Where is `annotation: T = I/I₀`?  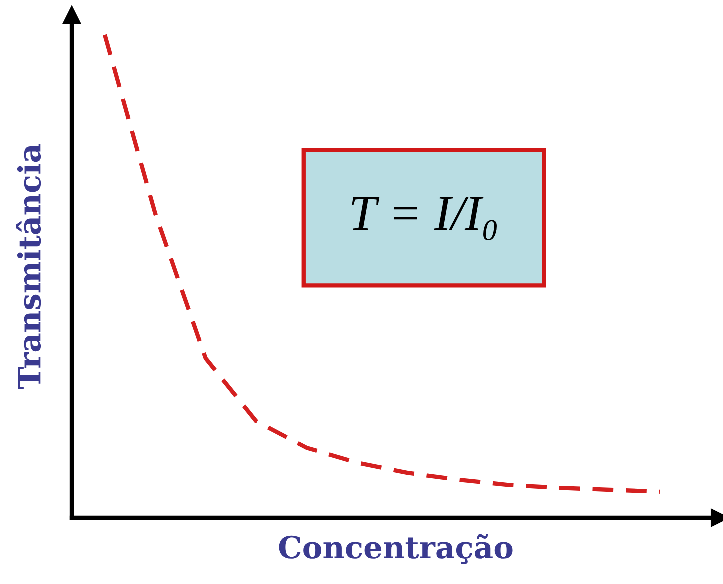 annotation: T = I/I₀ is located at coordinates (424, 219).